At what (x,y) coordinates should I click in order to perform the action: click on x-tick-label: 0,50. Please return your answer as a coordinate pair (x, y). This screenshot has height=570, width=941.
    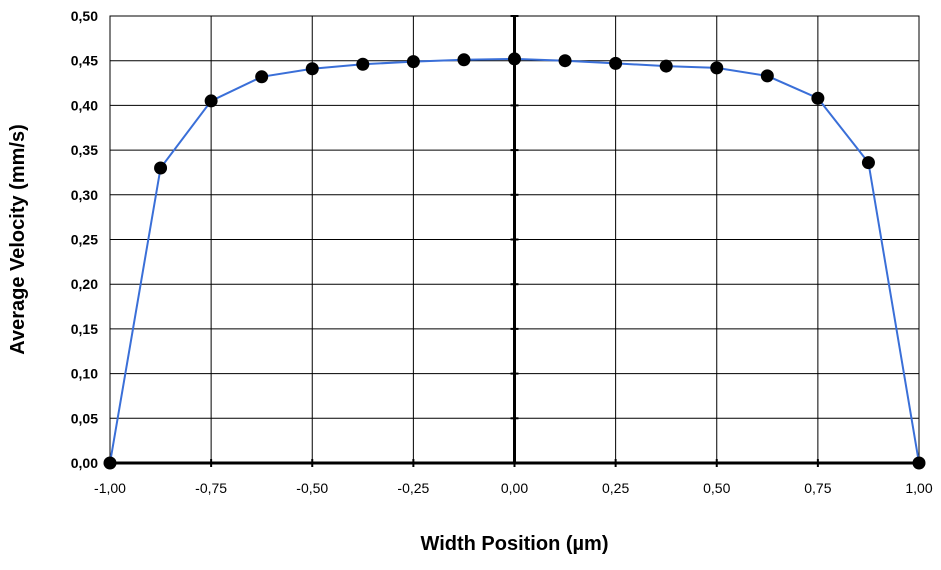
    Looking at the image, I should click on (716, 488).